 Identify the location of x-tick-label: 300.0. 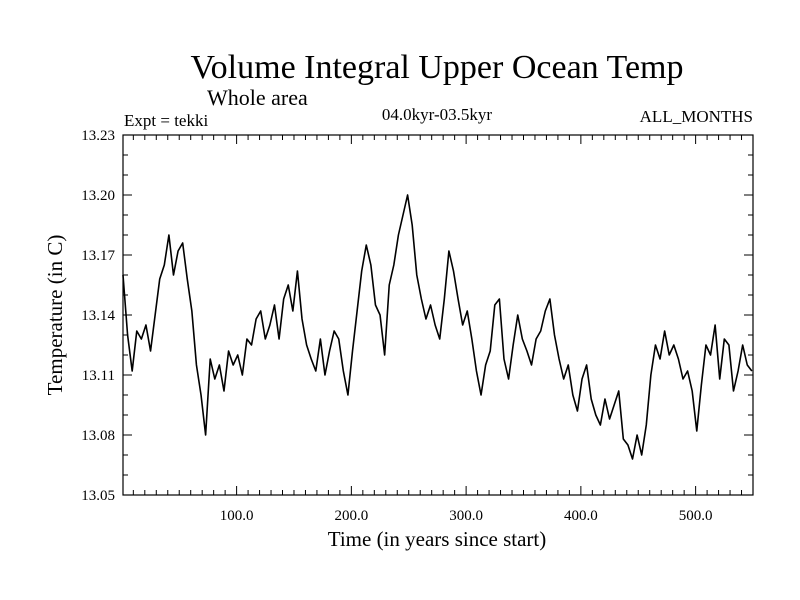
(466, 516).